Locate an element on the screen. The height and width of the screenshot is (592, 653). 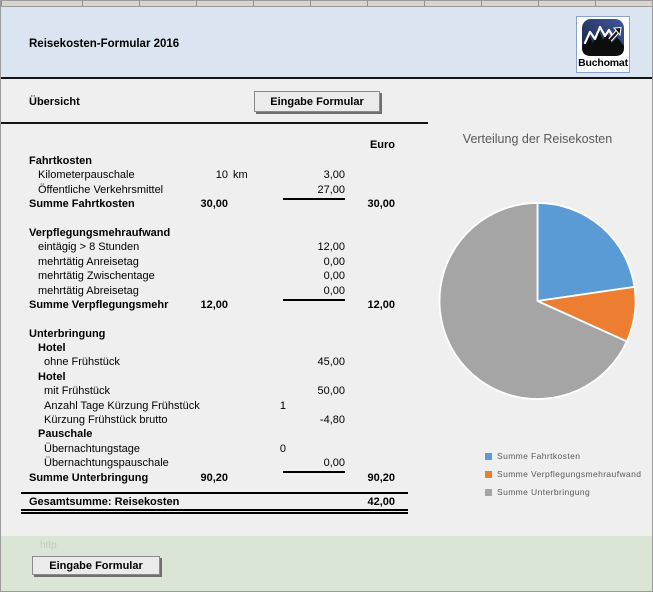
table-row: Euro is located at coordinates (214, 146).